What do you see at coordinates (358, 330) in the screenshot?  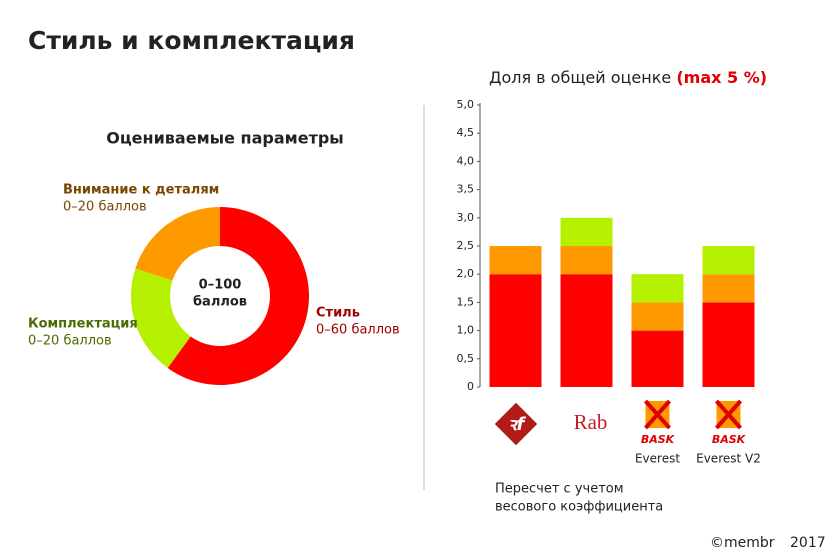 I see `segment-value-label: 0–60 баллов` at bounding box center [358, 330].